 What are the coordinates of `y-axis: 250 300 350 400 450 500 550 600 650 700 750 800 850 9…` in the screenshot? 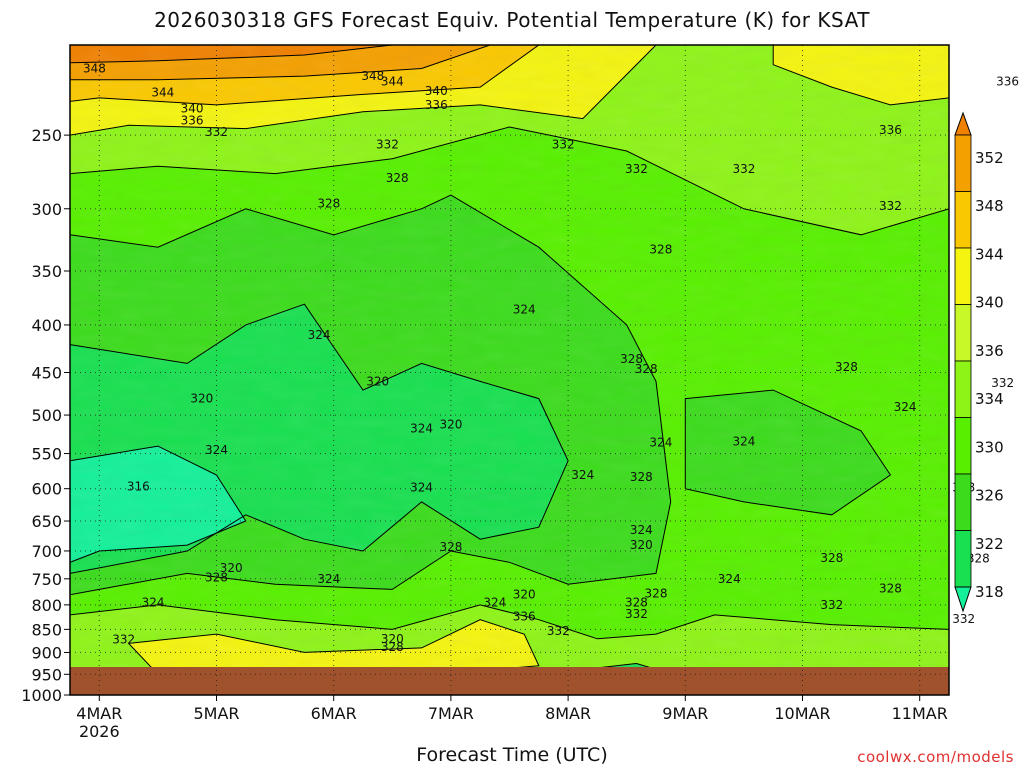 It's located at (45, 415).